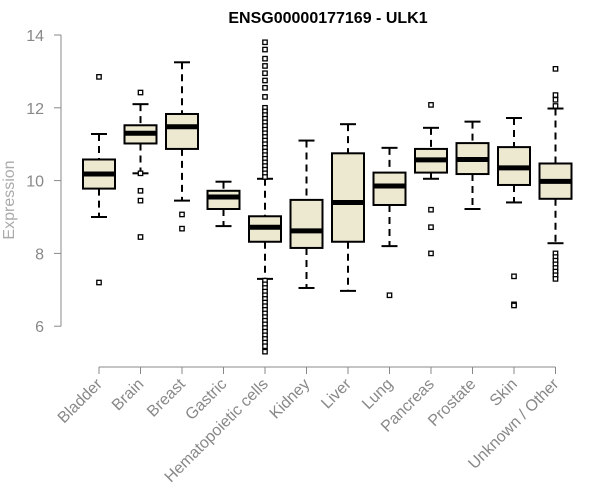 This screenshot has height=500, width=600. I want to click on box-prostate, so click(472, 165).